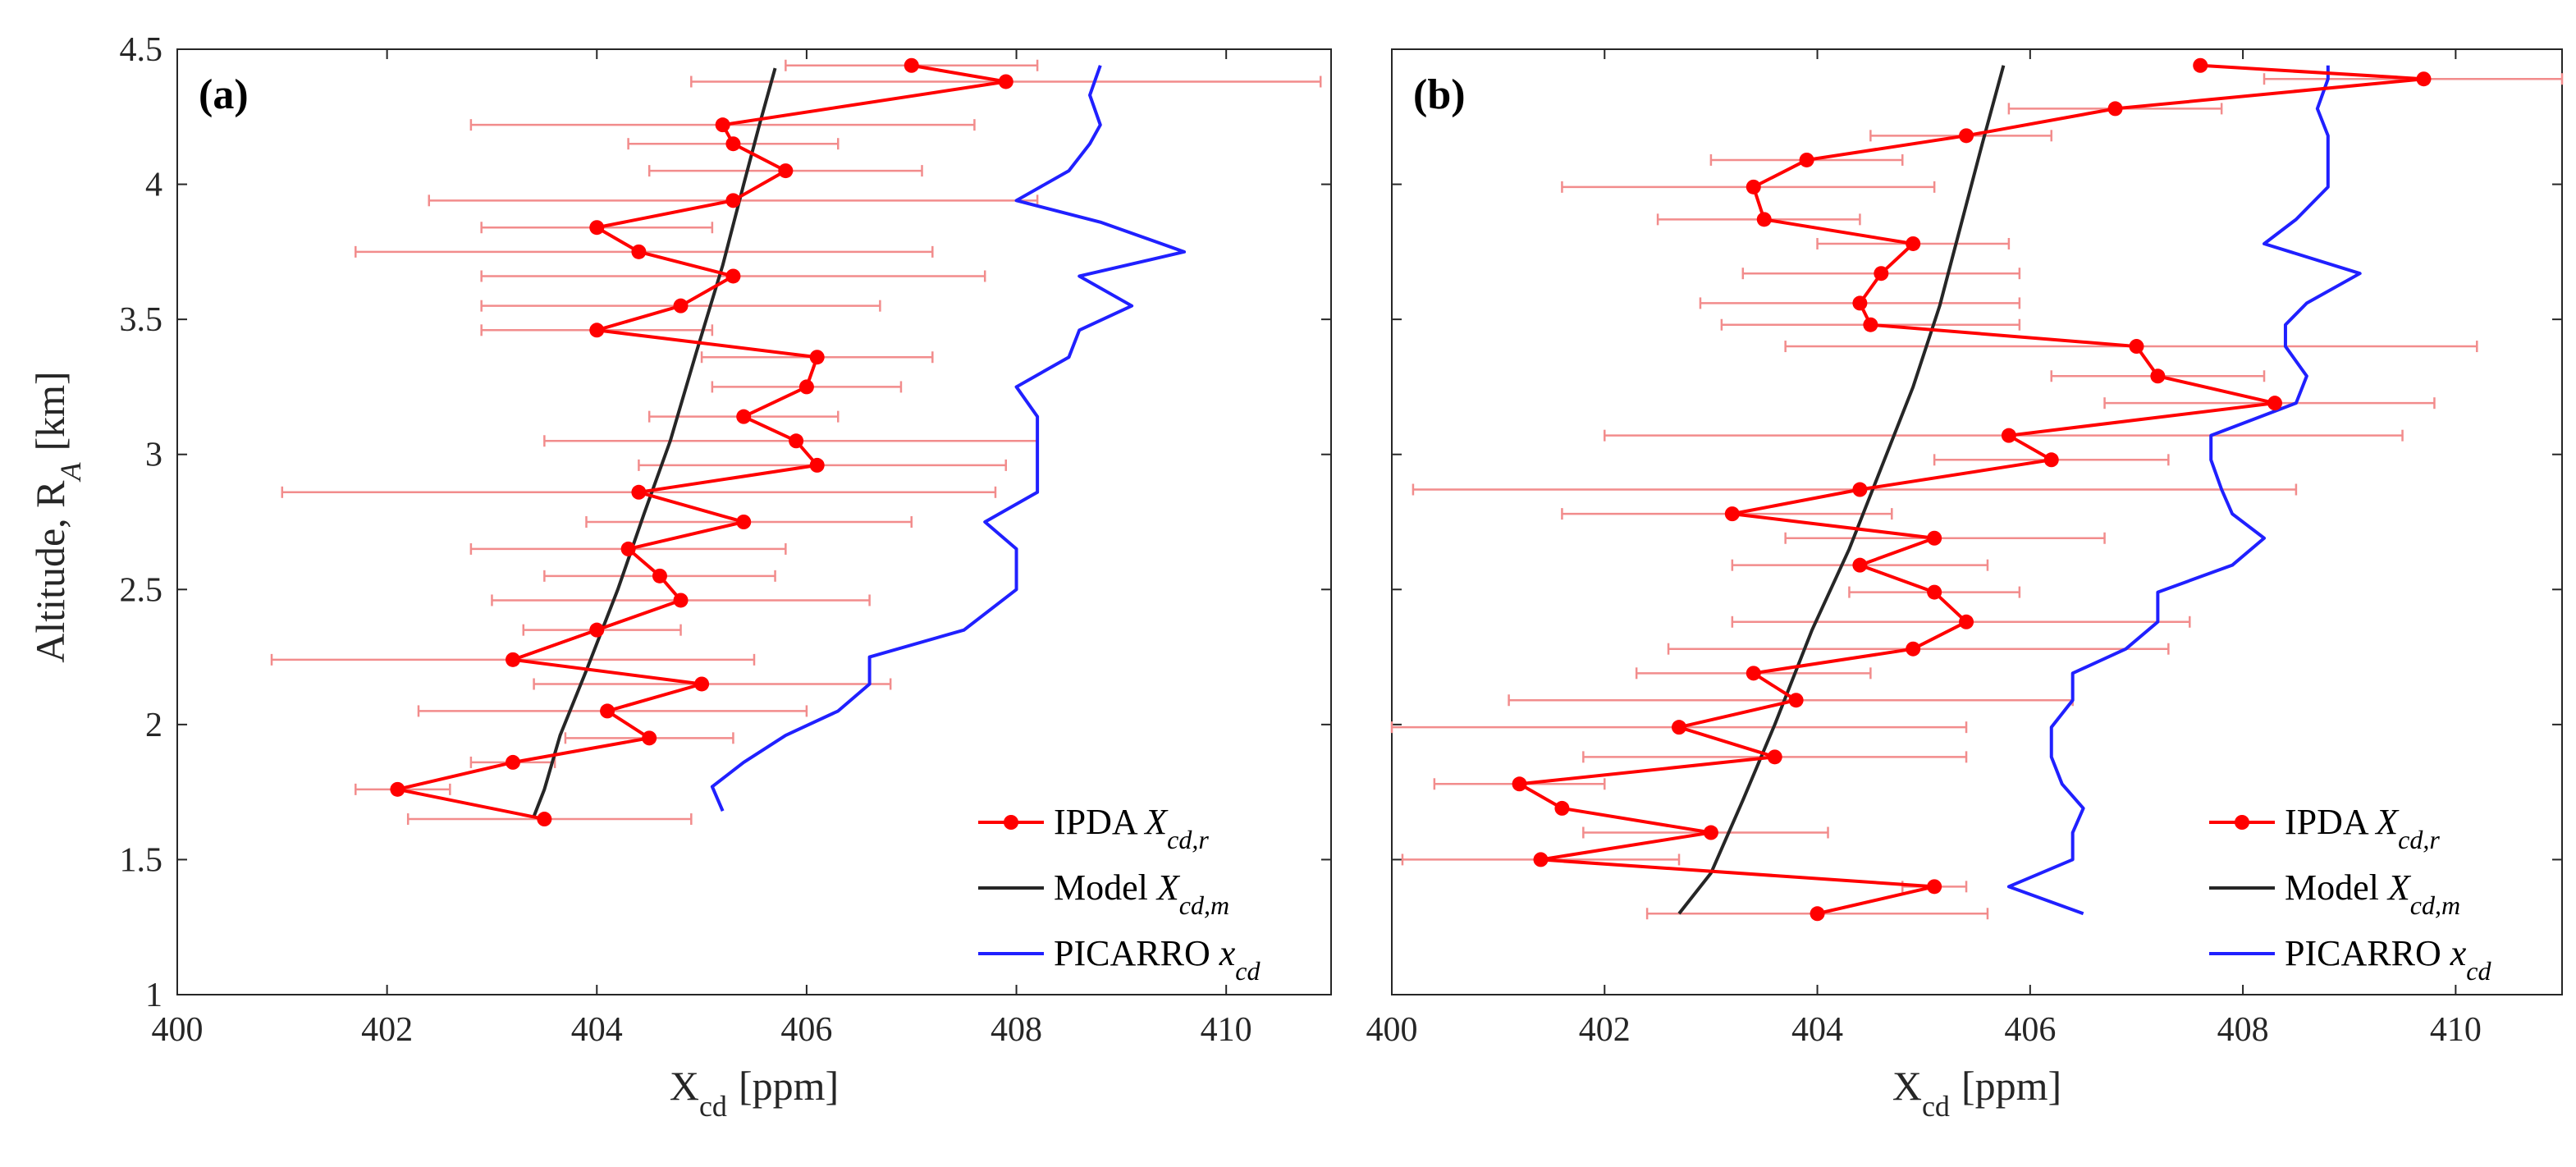 The width and height of the screenshot is (2576, 1167). What do you see at coordinates (153, 995) in the screenshot?
I see `y-tick-label: 1` at bounding box center [153, 995].